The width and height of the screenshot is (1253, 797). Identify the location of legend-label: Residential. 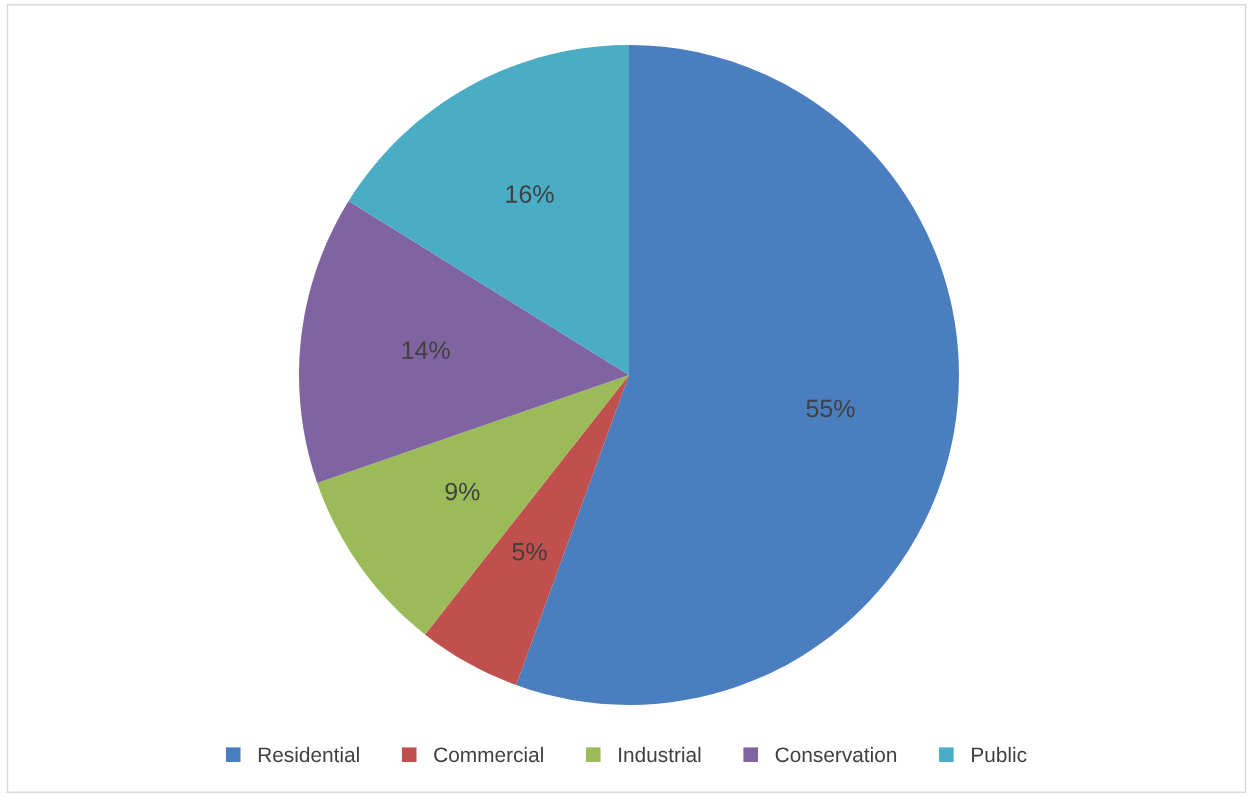
(308, 754).